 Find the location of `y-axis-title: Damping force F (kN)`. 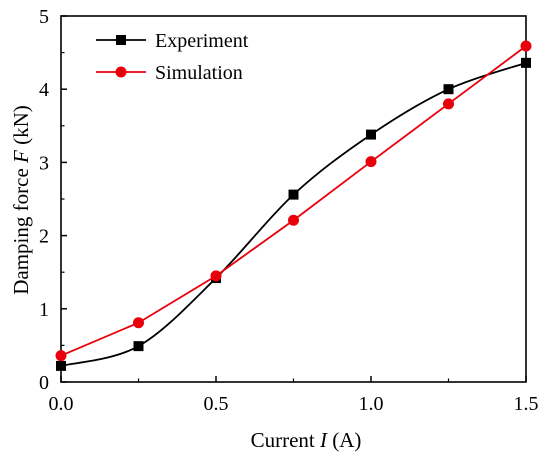

y-axis-title: Damping force F (kN) is located at coordinates (21, 200).